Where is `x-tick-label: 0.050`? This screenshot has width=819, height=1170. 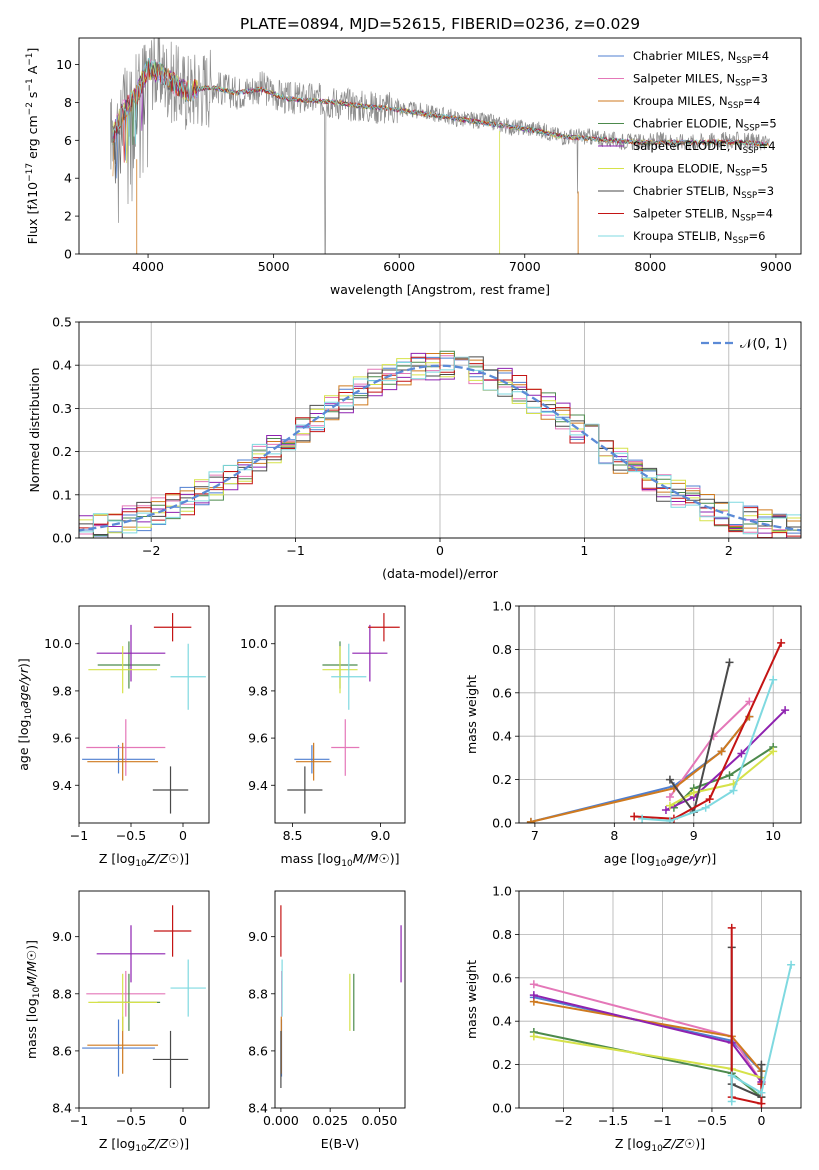 x-tick-label: 0.050 is located at coordinates (379, 1120).